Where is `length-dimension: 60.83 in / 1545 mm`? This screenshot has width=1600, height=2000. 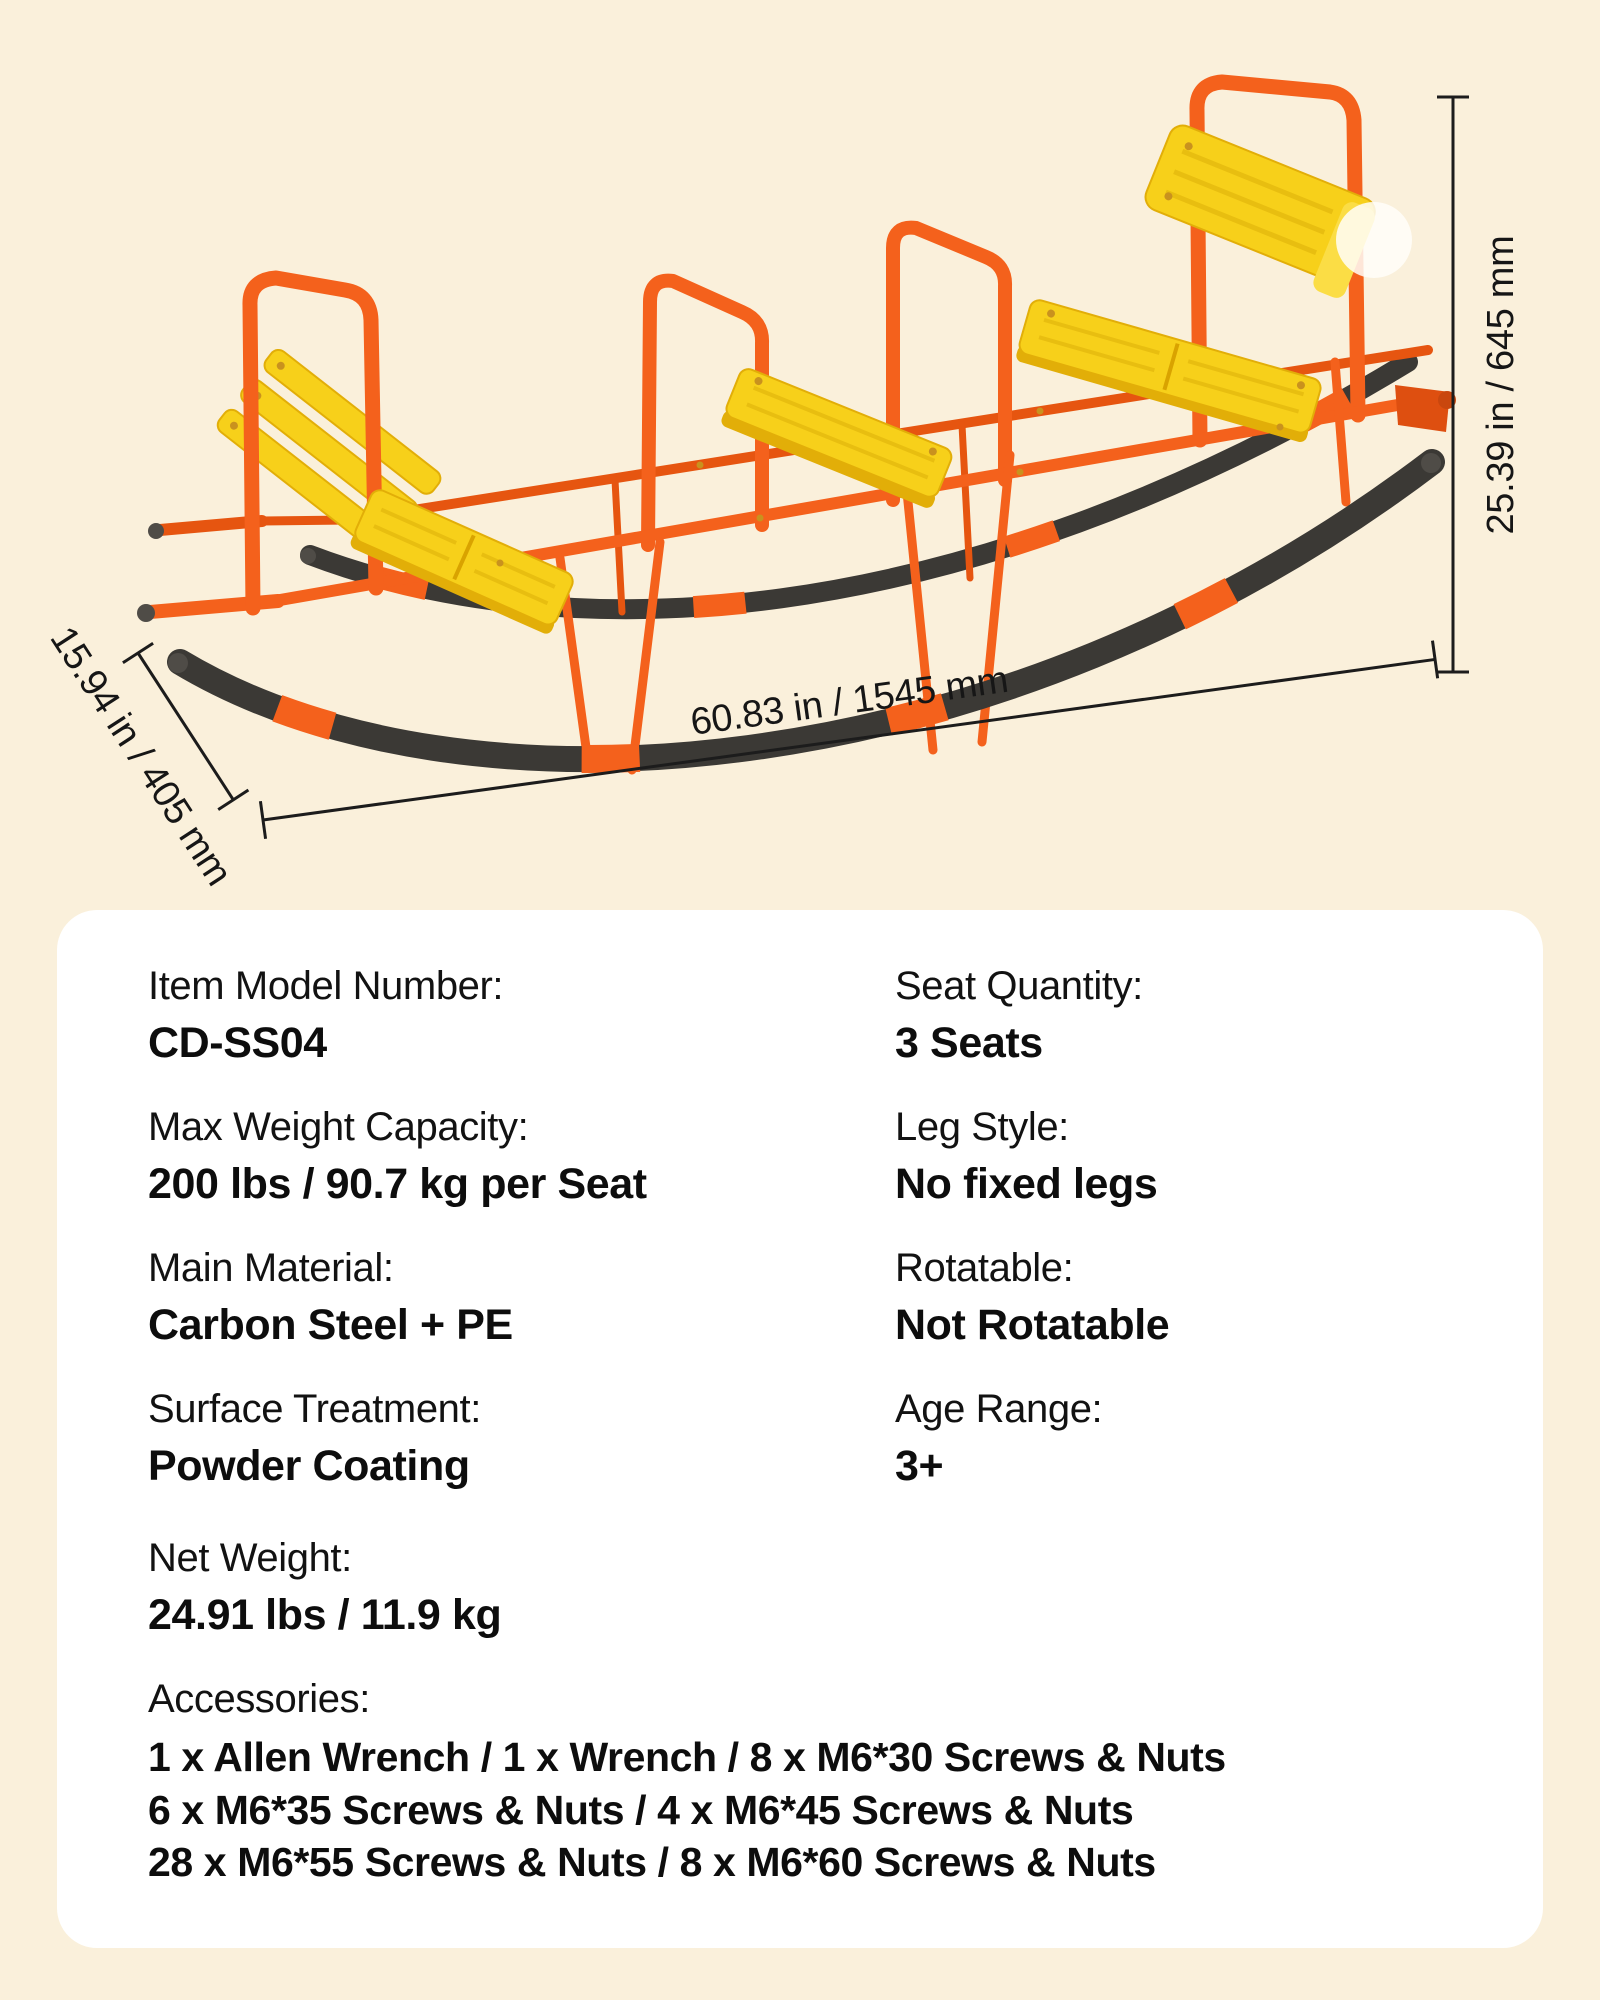 length-dimension: 60.83 in / 1545 mm is located at coordinates (849, 740).